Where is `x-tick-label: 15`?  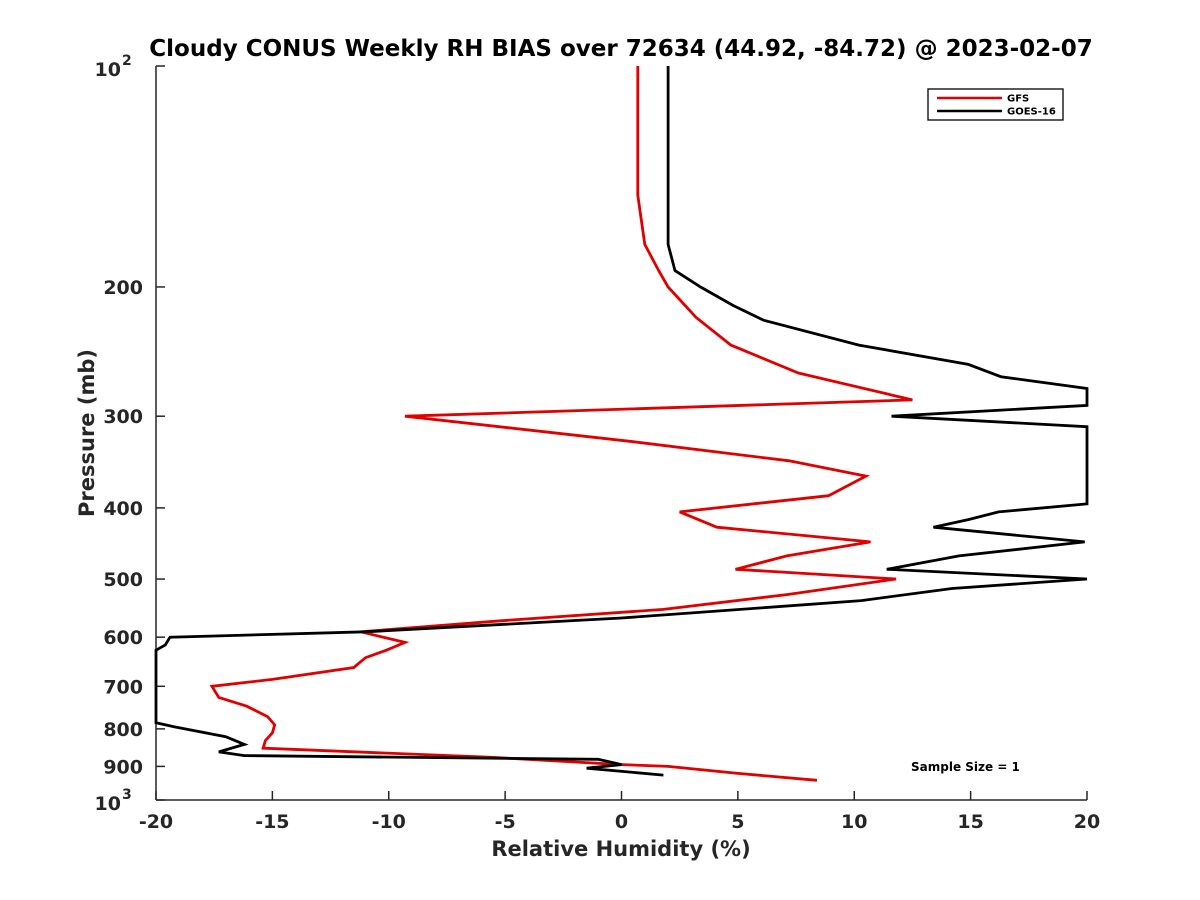
x-tick-label: 15 is located at coordinates (970, 822).